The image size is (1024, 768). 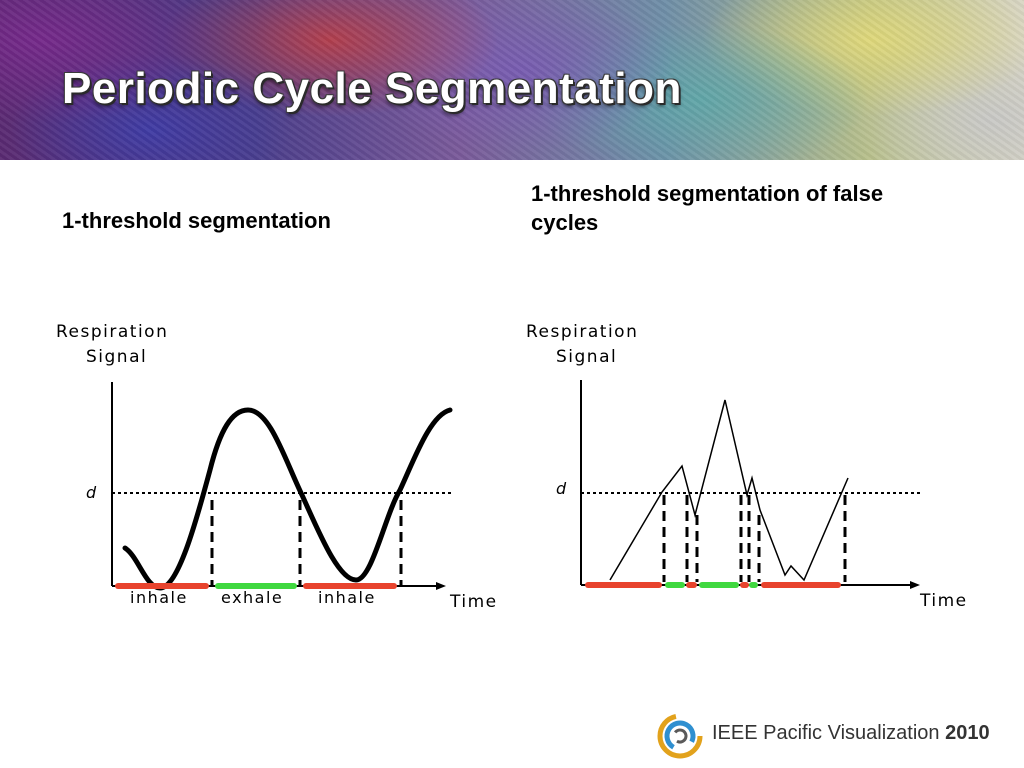 I want to click on right-signal-curve, so click(x=729, y=490).